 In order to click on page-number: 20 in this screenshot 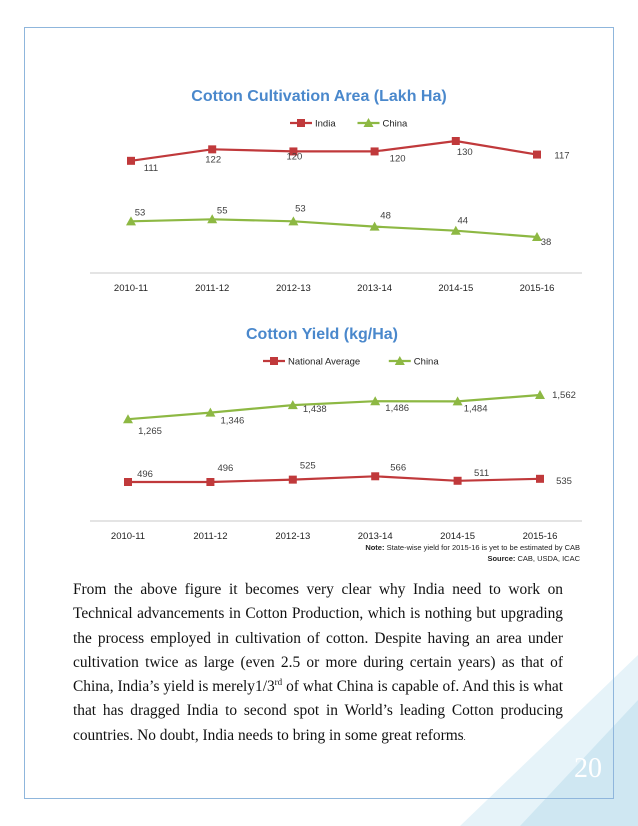, I will do `click(588, 768)`.